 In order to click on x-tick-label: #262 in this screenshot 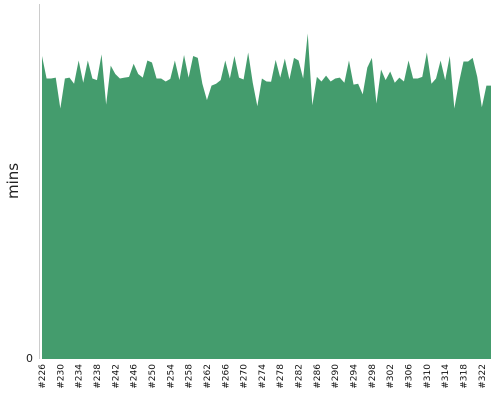, I will do `click(208, 376)`.